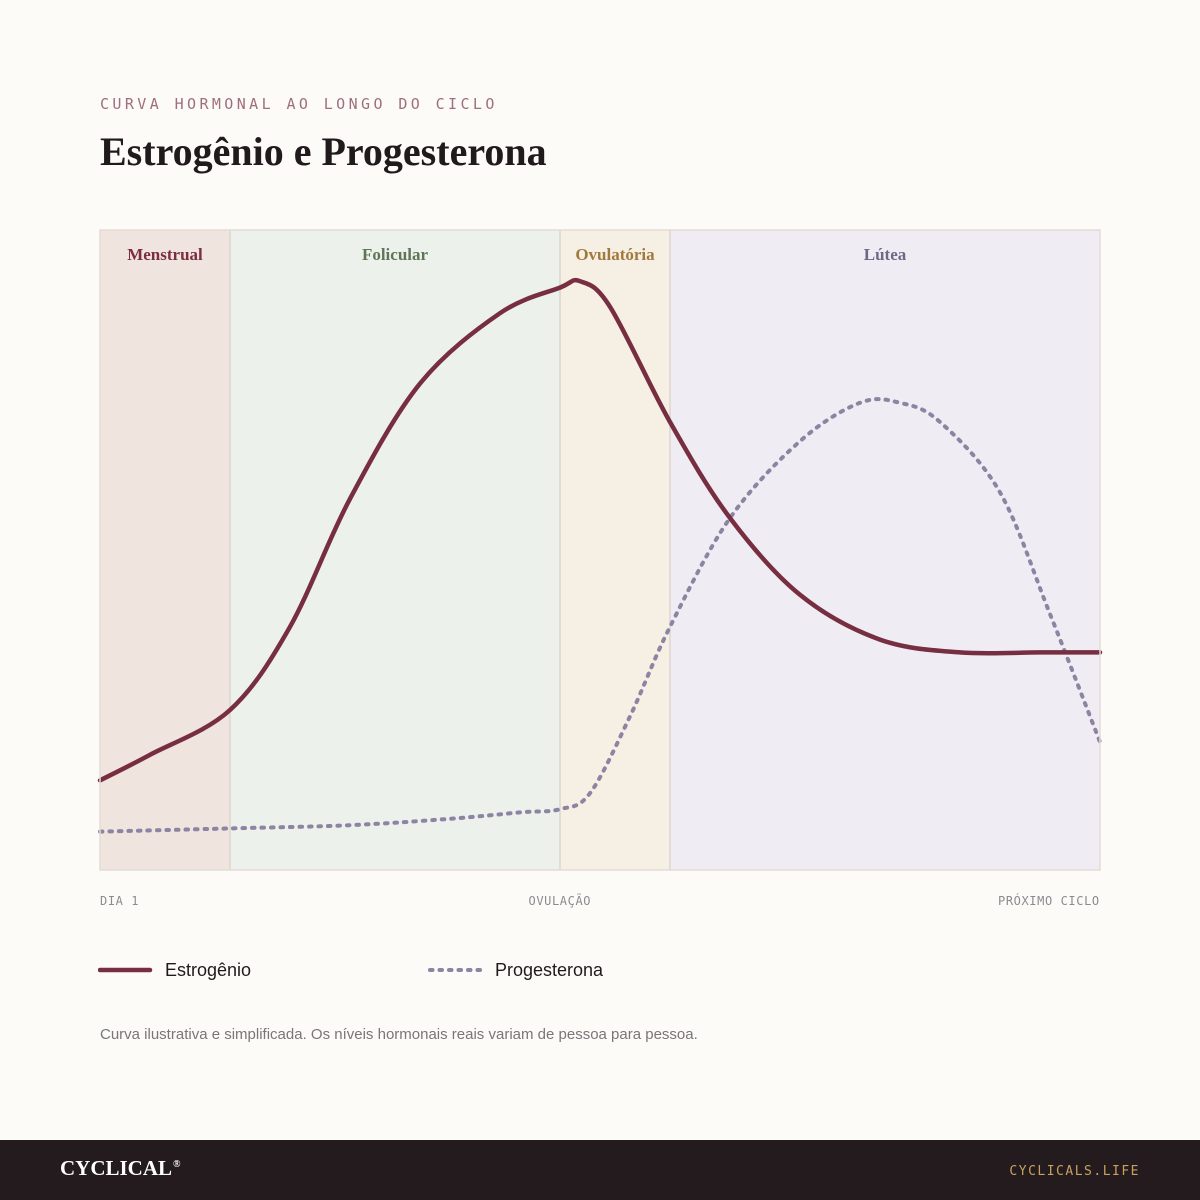 The height and width of the screenshot is (1200, 1200). I want to click on phase-band-menstrual, so click(165, 550).